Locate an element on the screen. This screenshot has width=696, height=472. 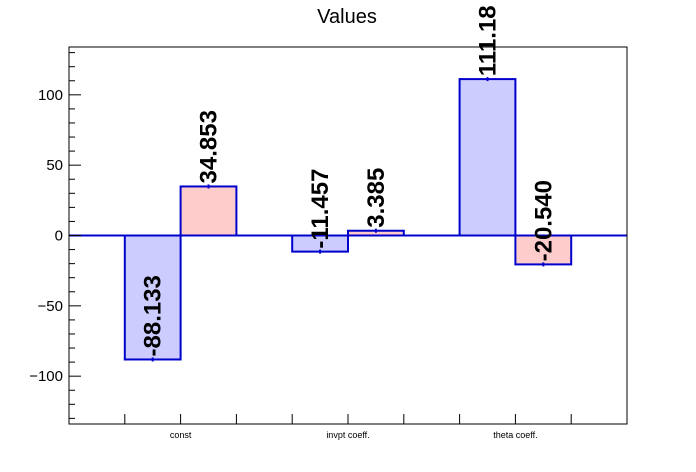
data-label: 3.385 is located at coordinates (376, 198).